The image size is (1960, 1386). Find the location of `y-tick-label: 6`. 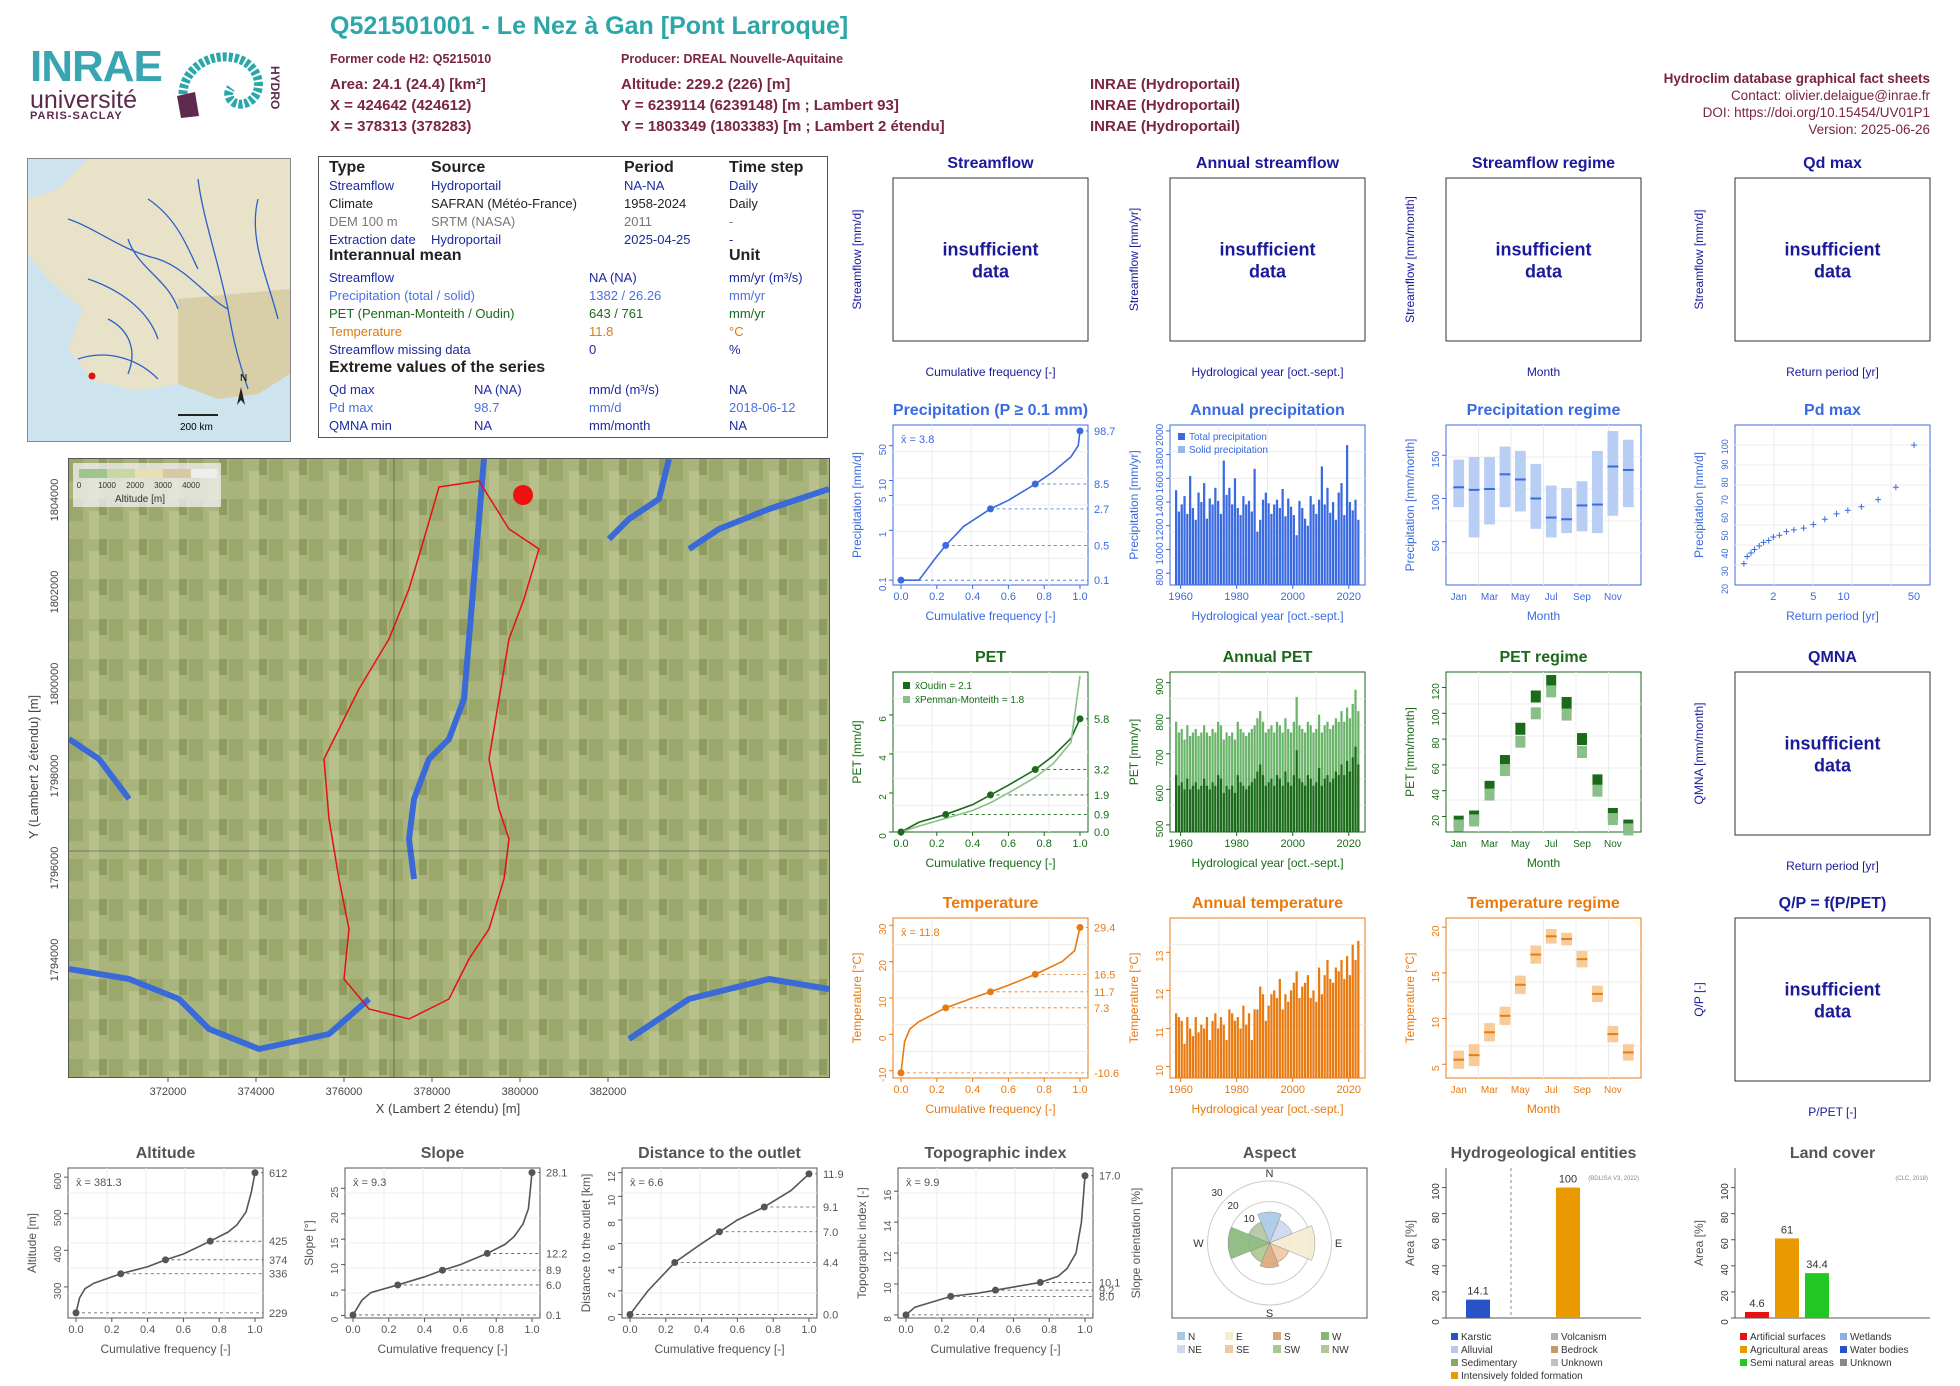

y-tick-label: 6 is located at coordinates (883, 719).